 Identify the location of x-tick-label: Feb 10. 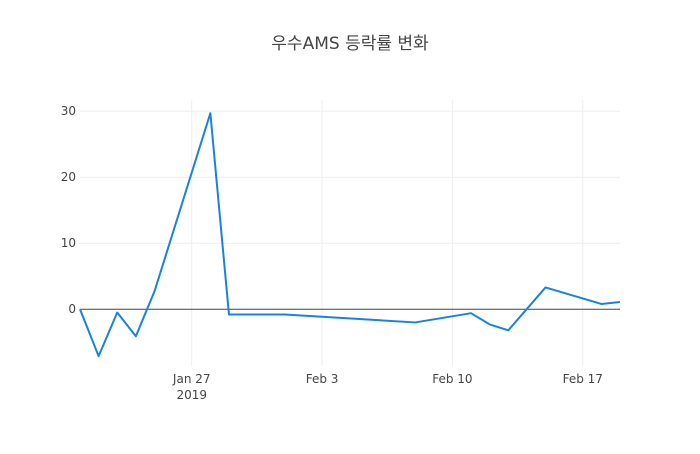
(452, 379).